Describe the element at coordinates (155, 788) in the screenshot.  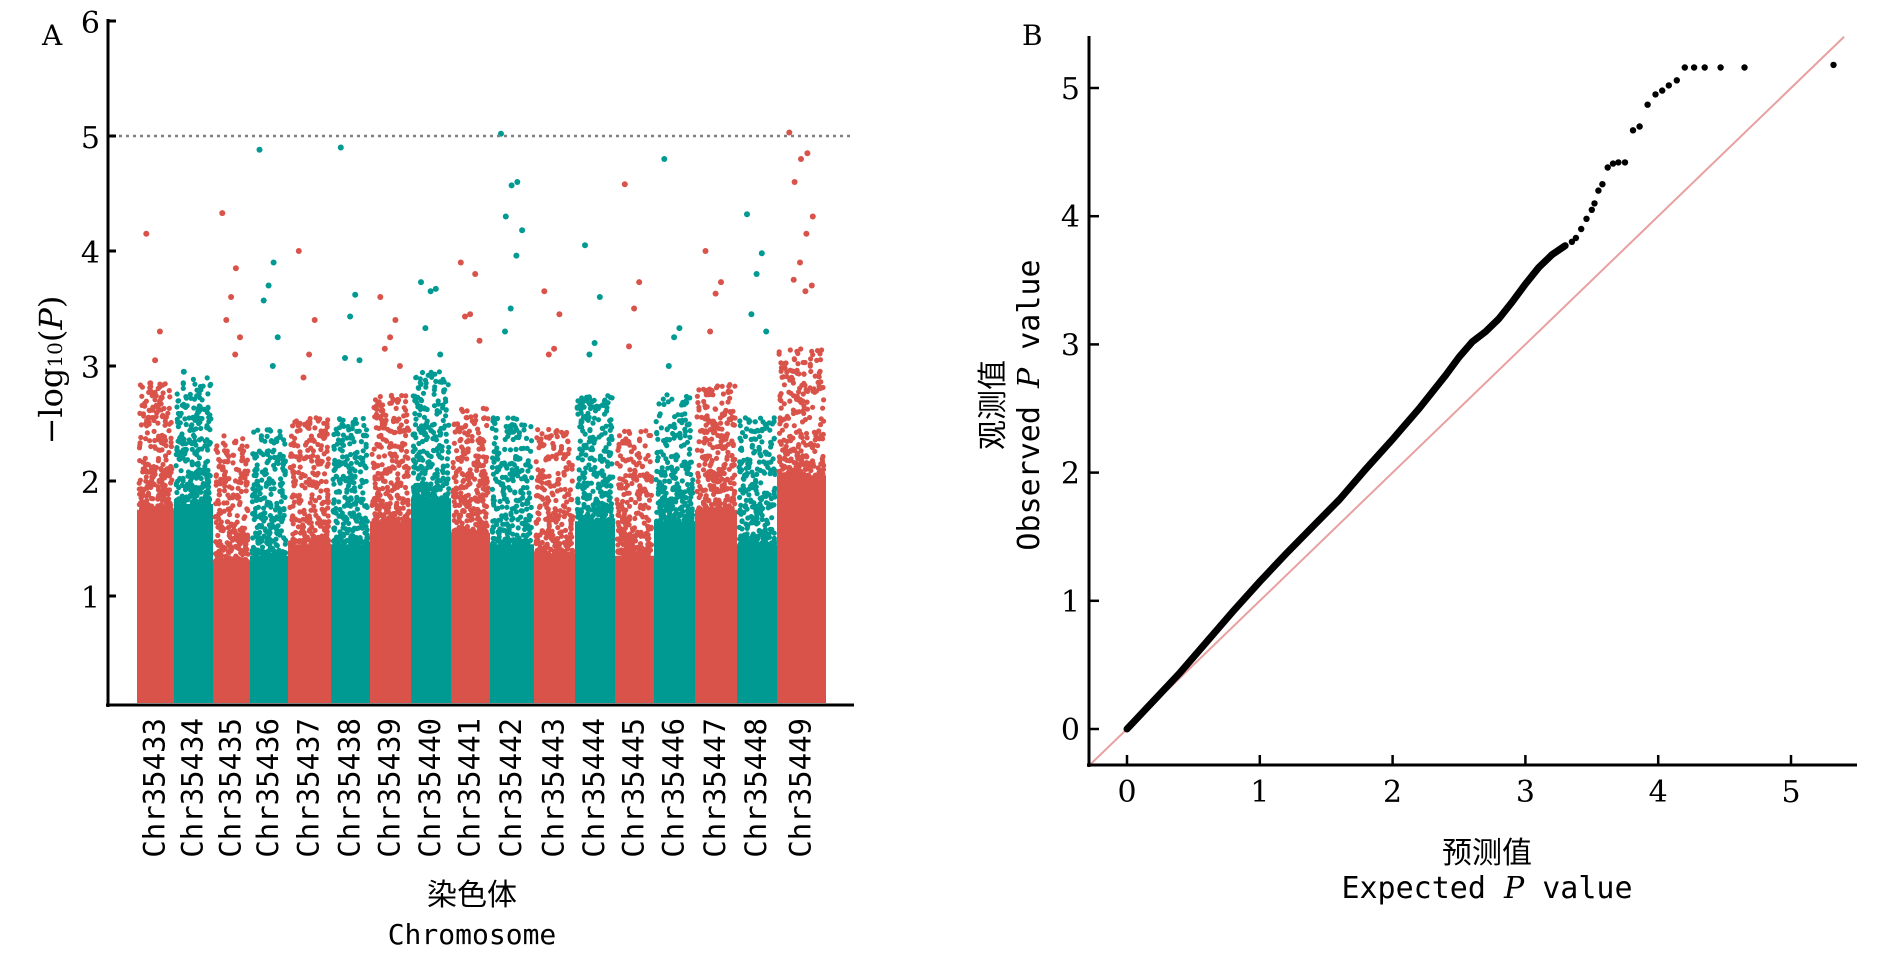
I see `x-tick-label: Chr35433` at that location.